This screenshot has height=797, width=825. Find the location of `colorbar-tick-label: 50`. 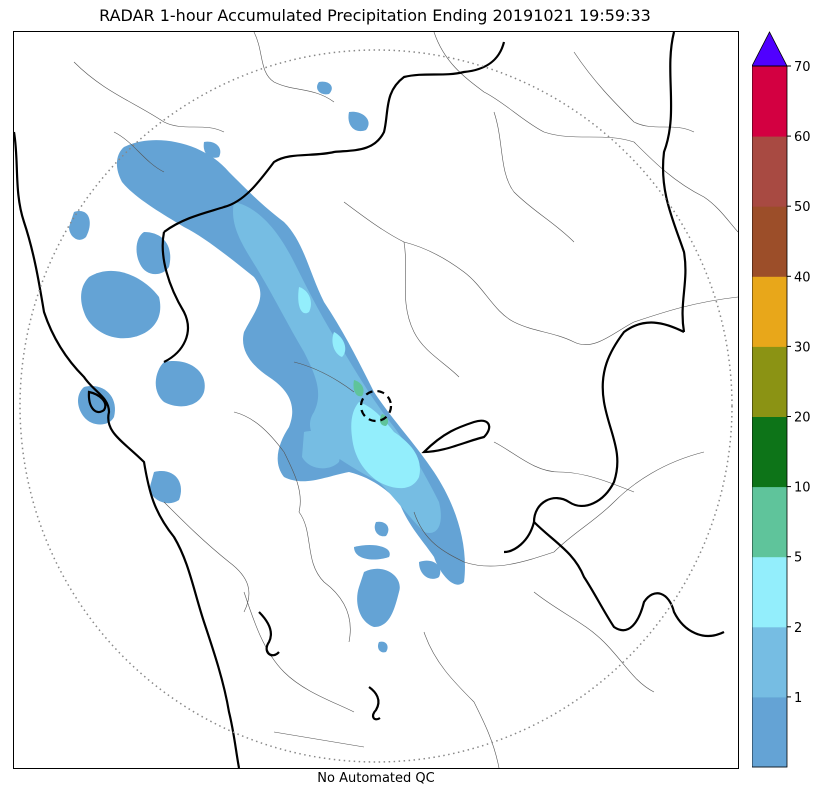

colorbar-tick-label: 50 is located at coordinates (802, 207).